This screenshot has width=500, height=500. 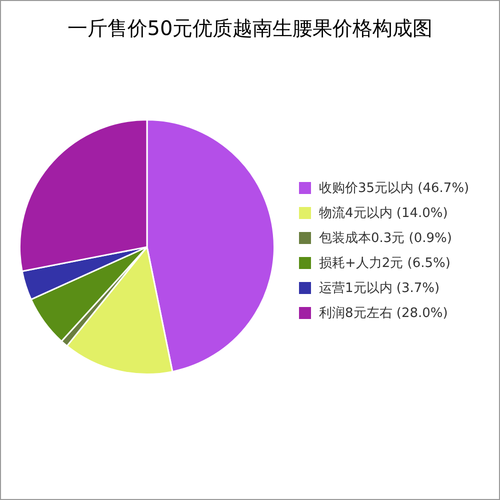 I want to click on legend-label: 包装成本0.3元 (0.9%), so click(x=385, y=238).